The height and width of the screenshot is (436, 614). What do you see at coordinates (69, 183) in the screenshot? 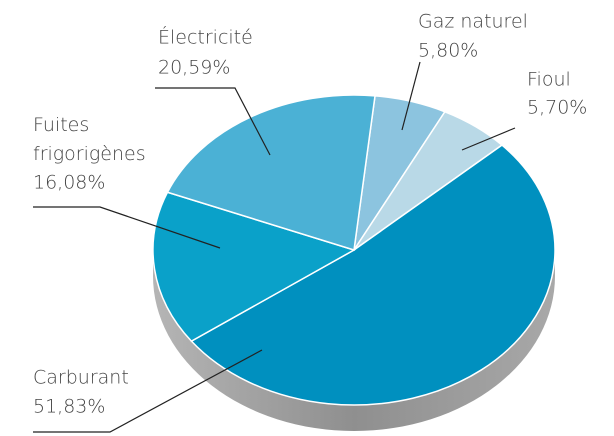
I see `slice-value: 16,08%` at bounding box center [69, 183].